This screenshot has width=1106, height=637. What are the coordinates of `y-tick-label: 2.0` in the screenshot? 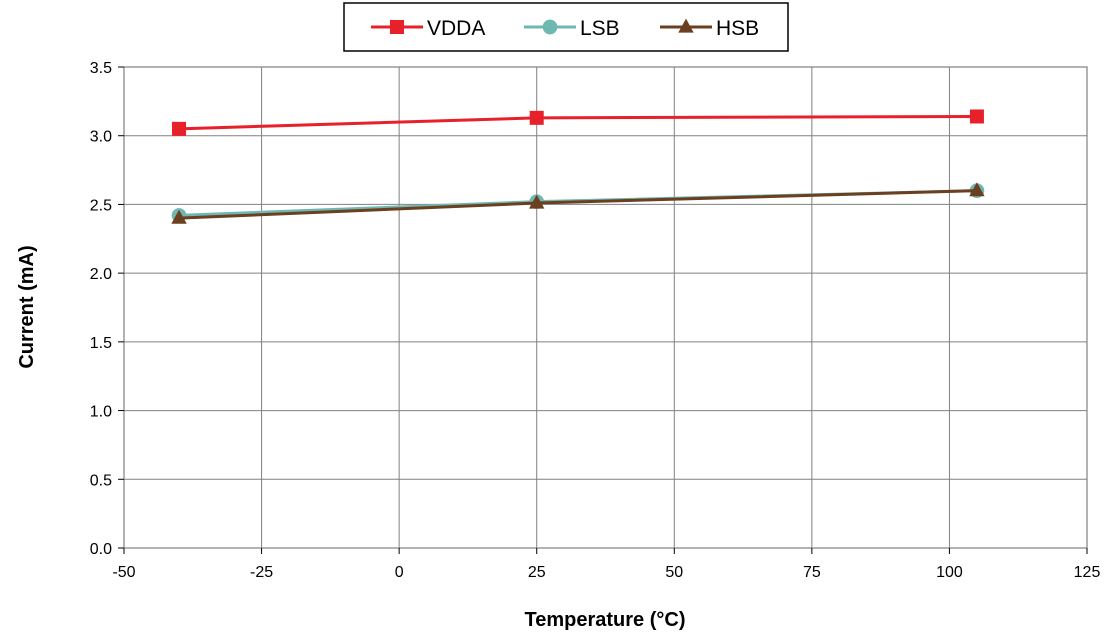 It's located at (101, 274).